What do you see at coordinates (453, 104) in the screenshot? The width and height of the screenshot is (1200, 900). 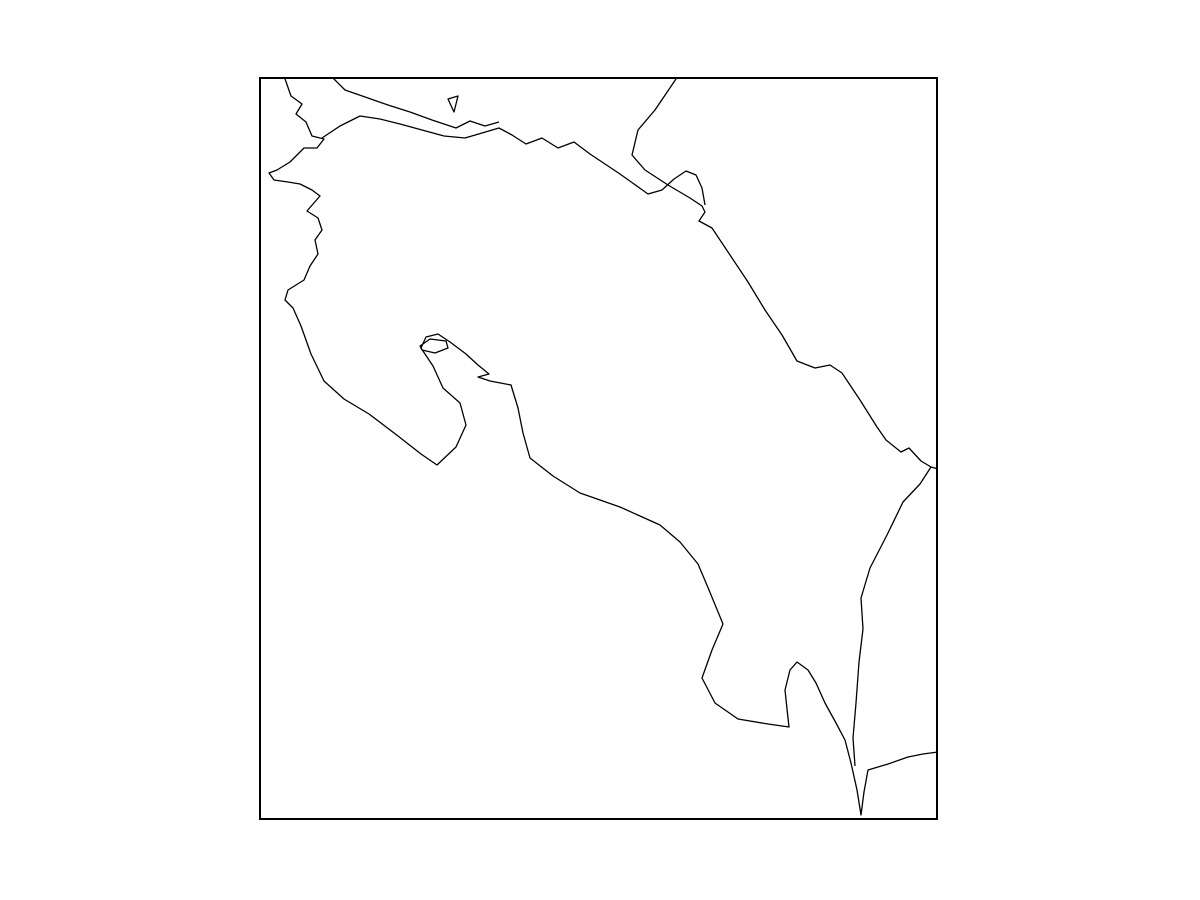 I see `solentiname-island` at bounding box center [453, 104].